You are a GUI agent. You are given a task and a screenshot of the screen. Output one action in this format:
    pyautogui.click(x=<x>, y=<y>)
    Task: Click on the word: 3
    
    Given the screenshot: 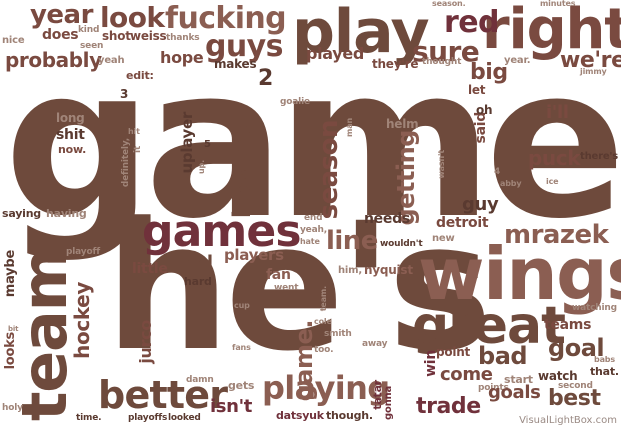 What is the action you would take?
    pyautogui.click(x=124, y=94)
    